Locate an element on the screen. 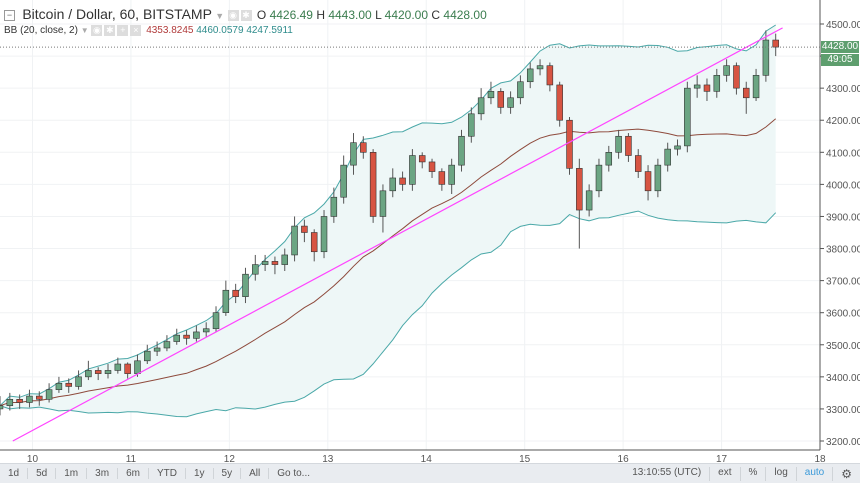 The width and height of the screenshot is (860, 483). low-label: L is located at coordinates (378, 15).